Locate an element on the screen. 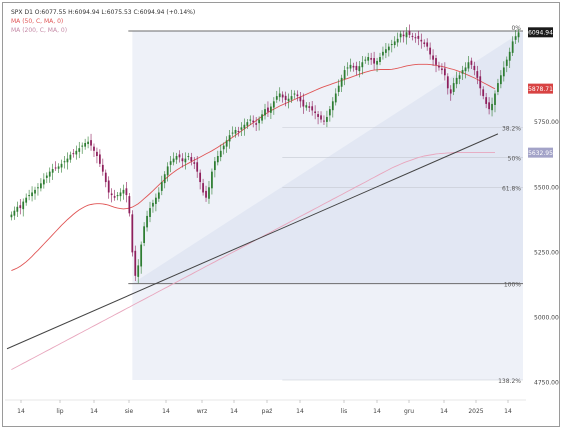 This screenshot has height=431, width=564. x-axis-ticks: 14 lip 14 sie 14 wrz 14 paź 14 lis 14 gru 14 2025 14 is located at coordinates (264, 407).